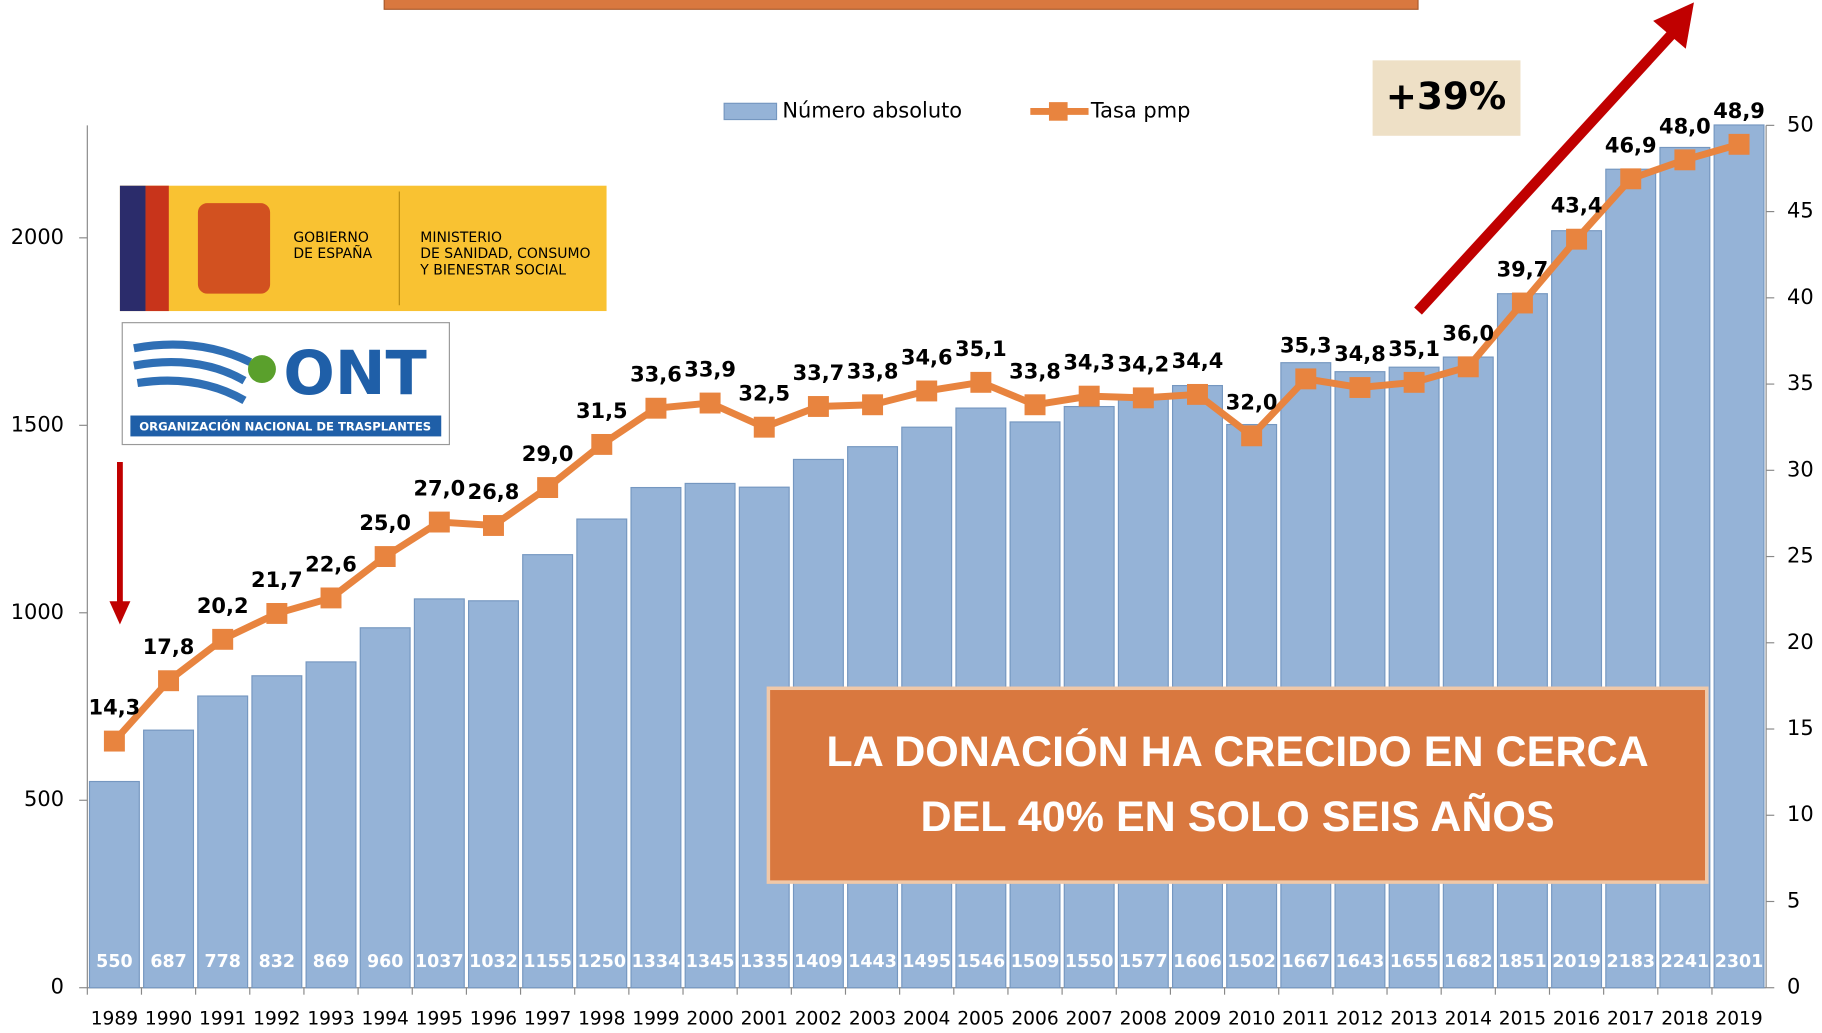  Describe the element at coordinates (37, 237) in the screenshot. I see `y-tick-label: 2000` at that location.